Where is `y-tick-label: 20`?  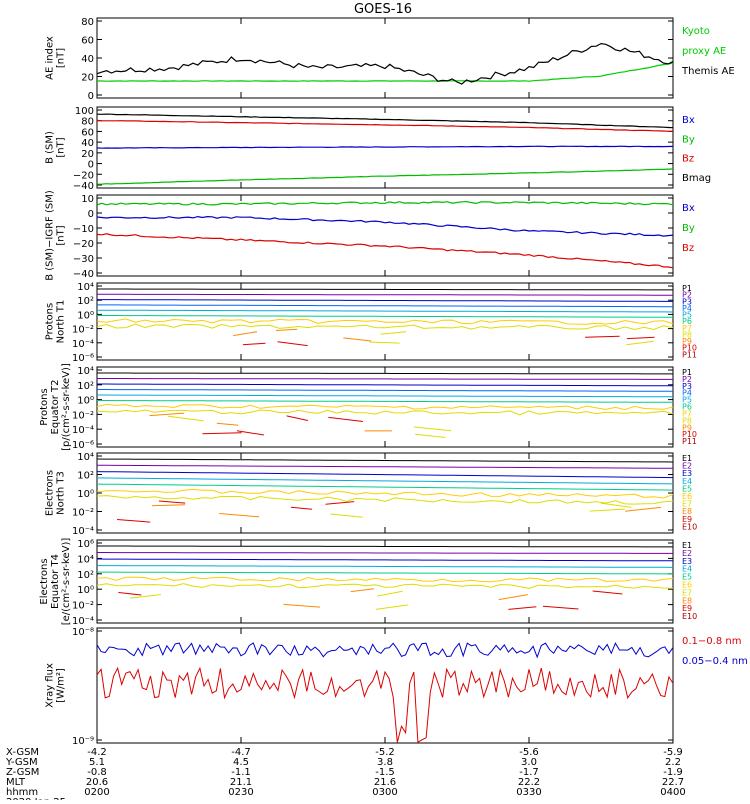
y-tick-label: 20 is located at coordinates (87, 78).